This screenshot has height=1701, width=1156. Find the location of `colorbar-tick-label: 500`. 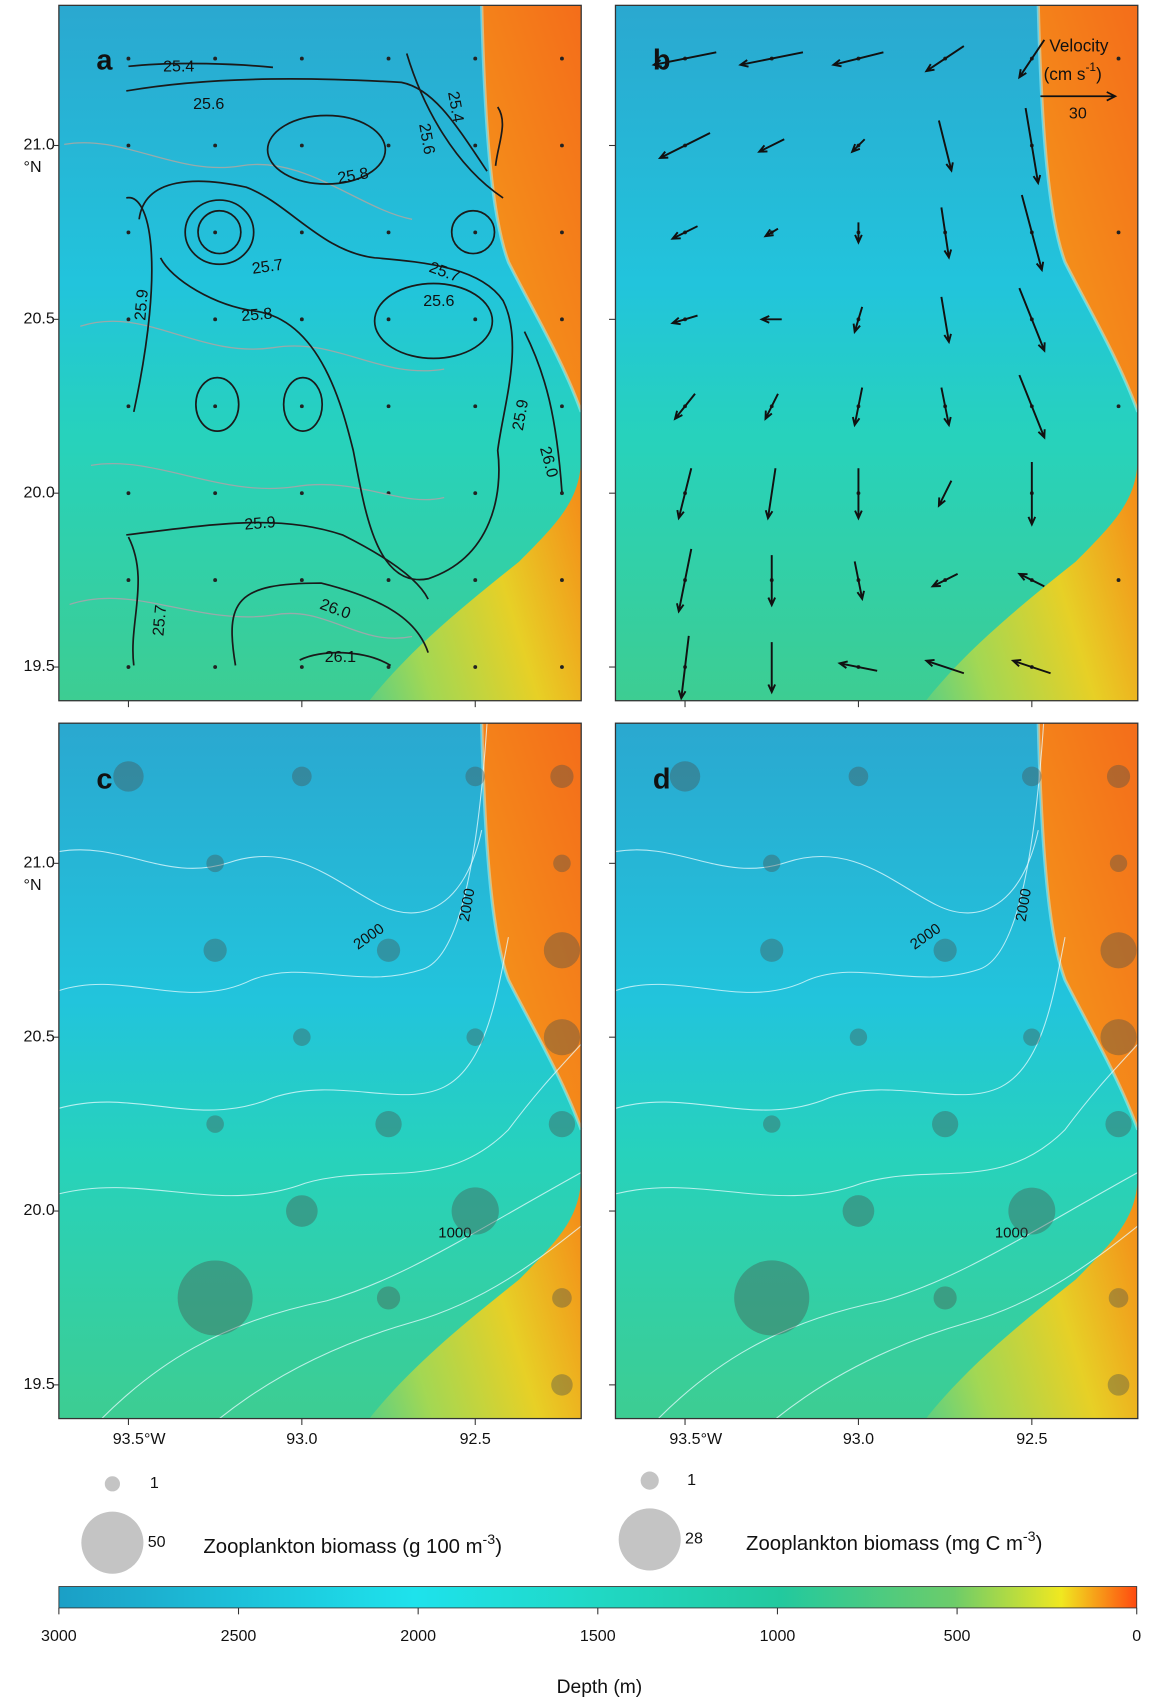

colorbar-tick-label: 500 is located at coordinates (957, 1636).